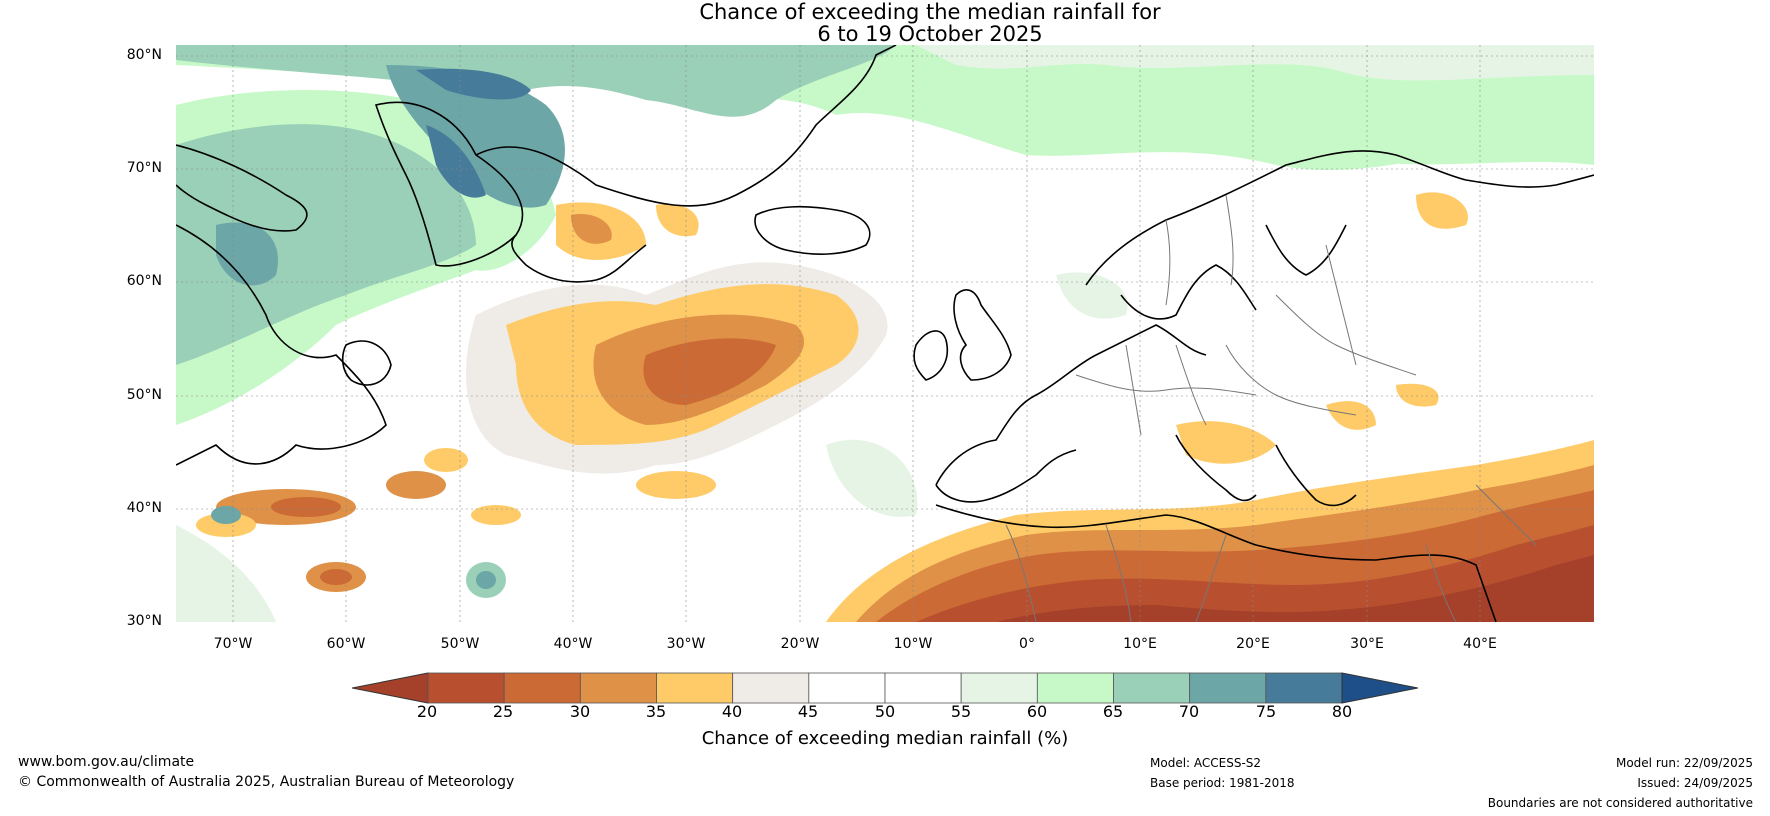 The height and width of the screenshot is (816, 1770). What do you see at coordinates (930, 34) in the screenshot?
I see `chart-title-line2: 6 to 19 October 2025` at bounding box center [930, 34].